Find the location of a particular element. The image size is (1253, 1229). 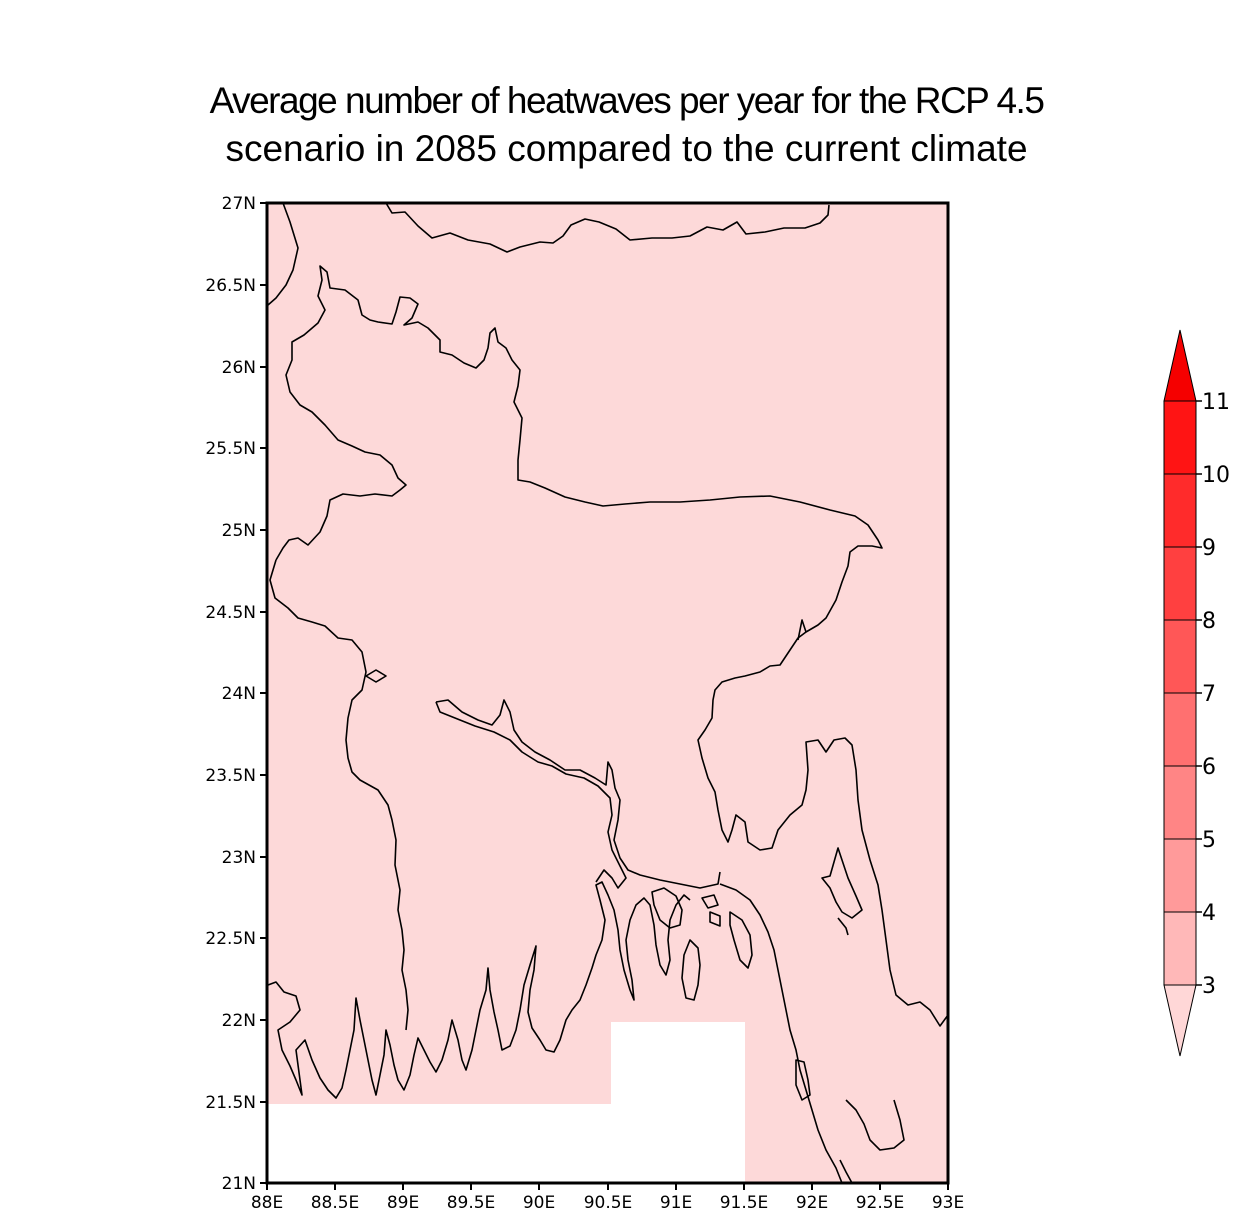

y-tick-label: 27N is located at coordinates (239, 204).